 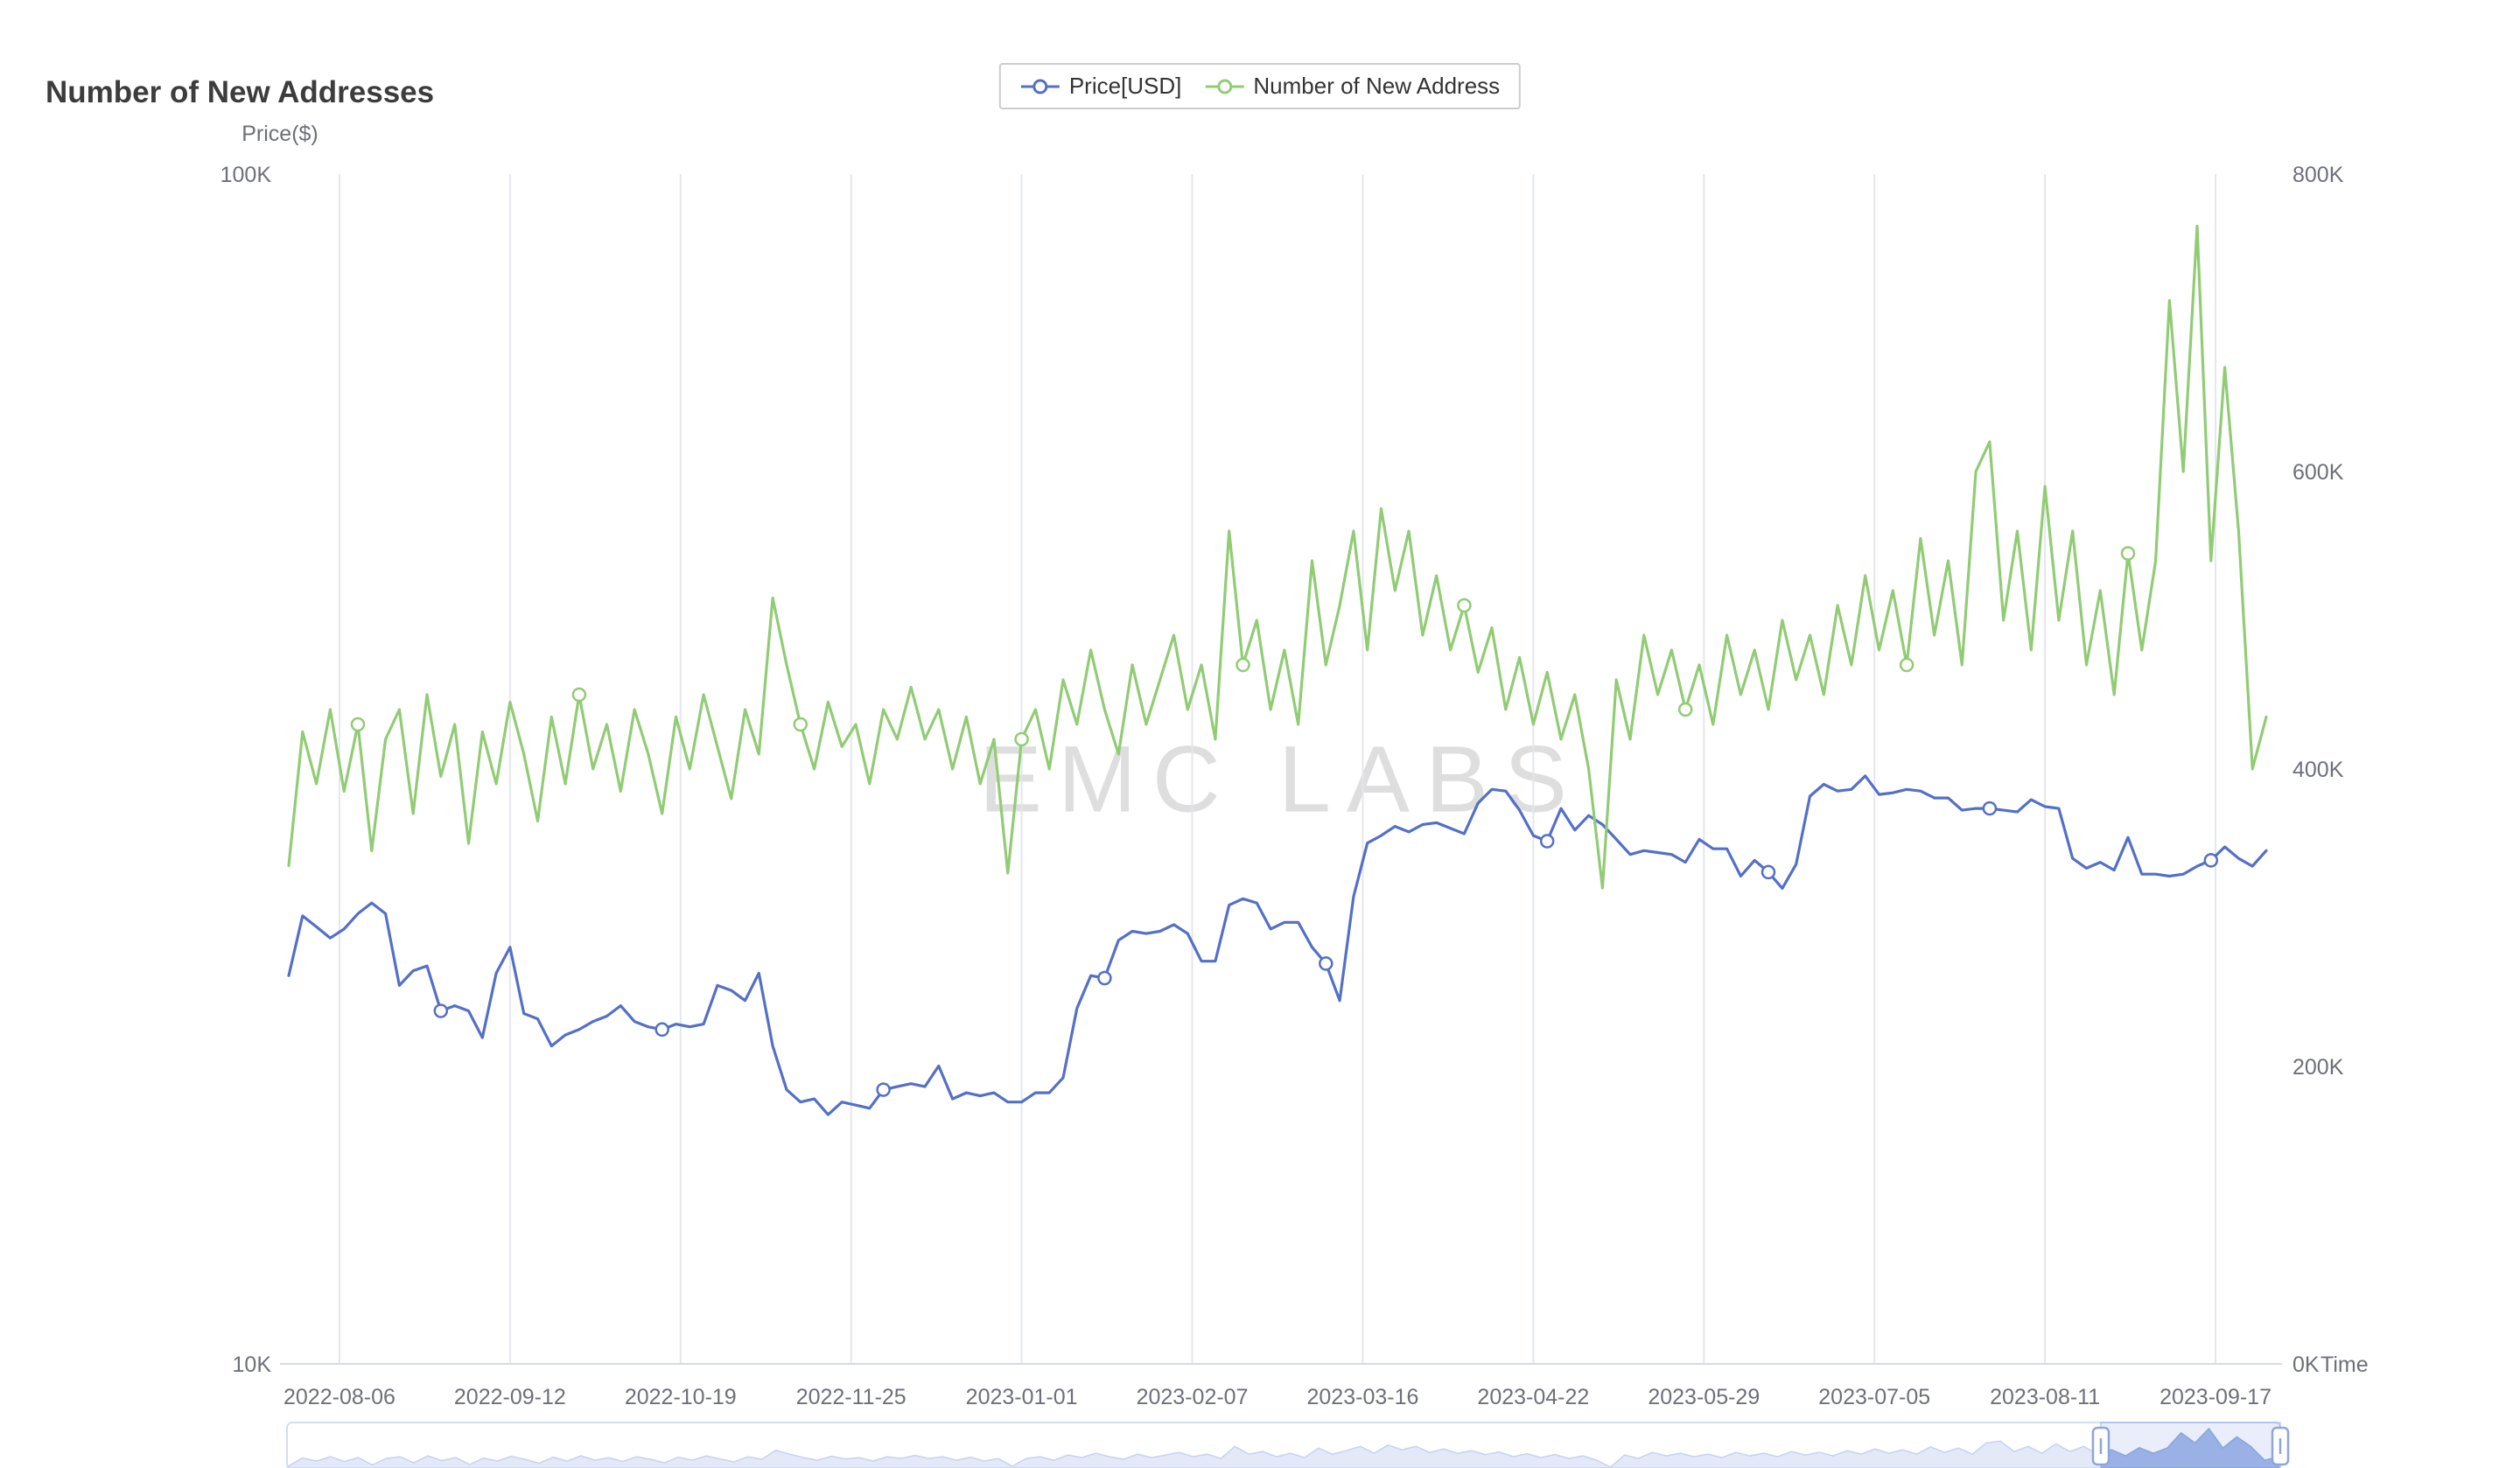 I want to click on x-tick-label: 2023-07-05, so click(x=1874, y=1397).